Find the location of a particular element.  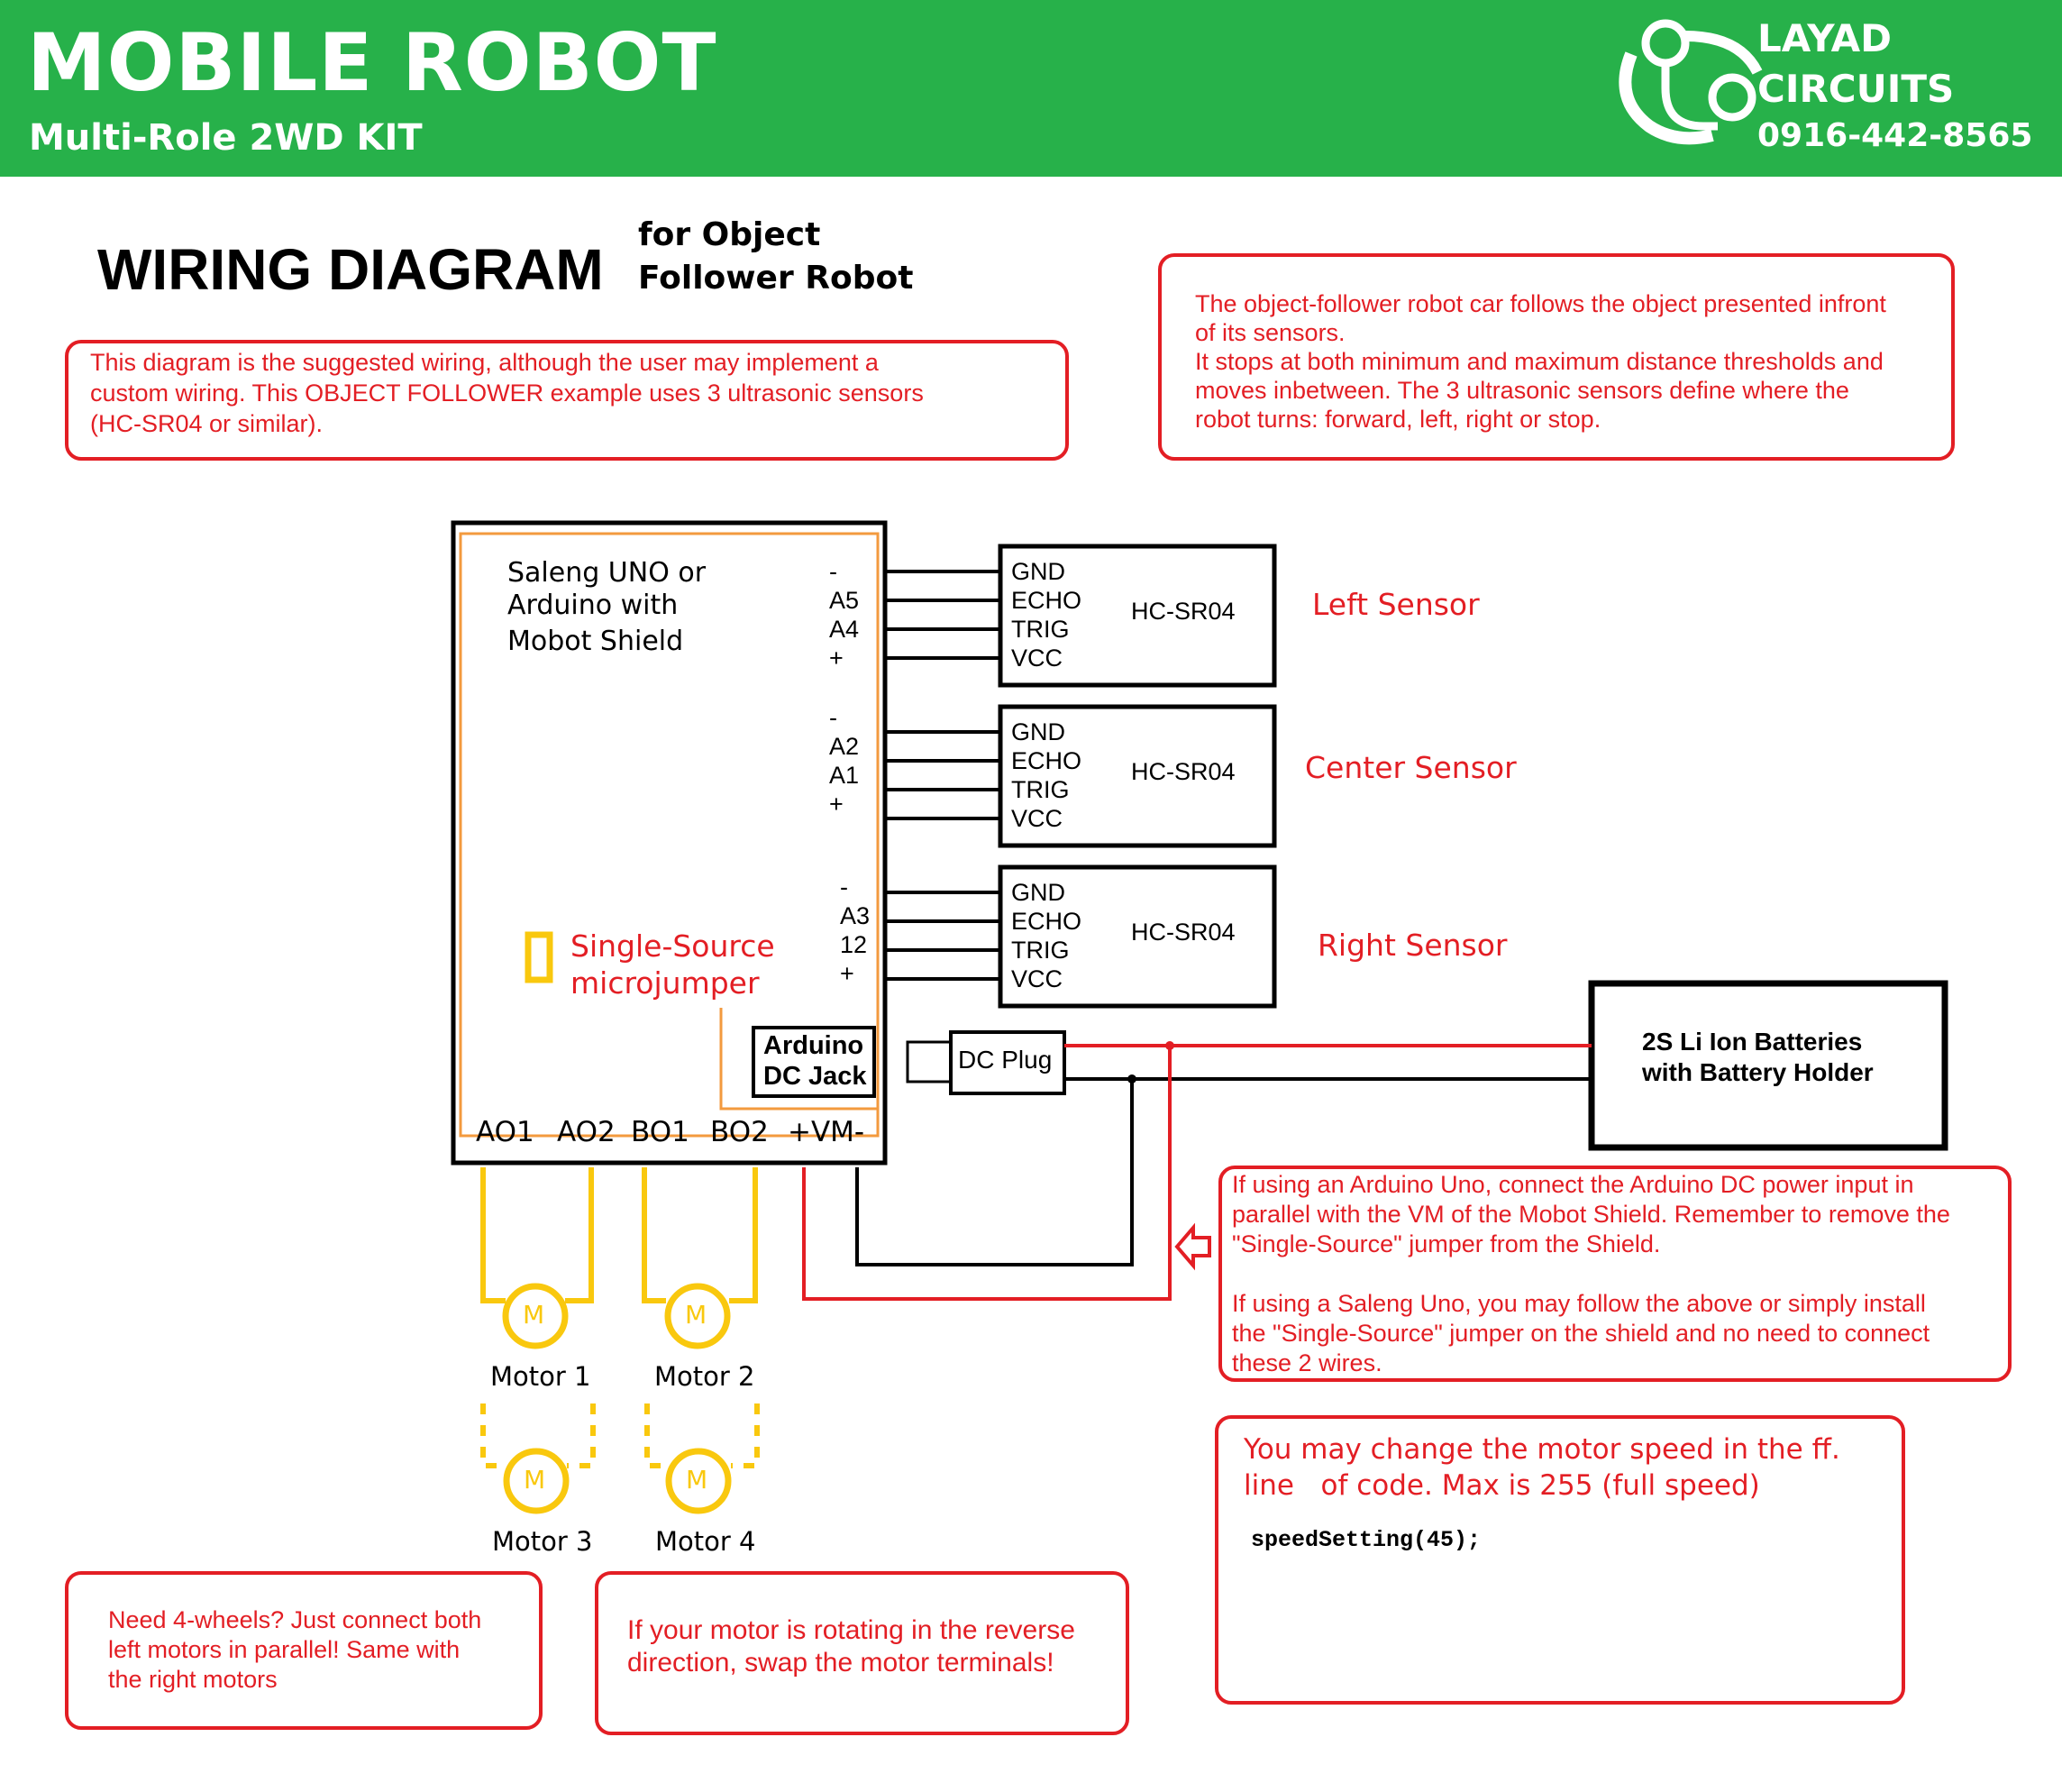

controller-board-outline is located at coordinates (670, 843).